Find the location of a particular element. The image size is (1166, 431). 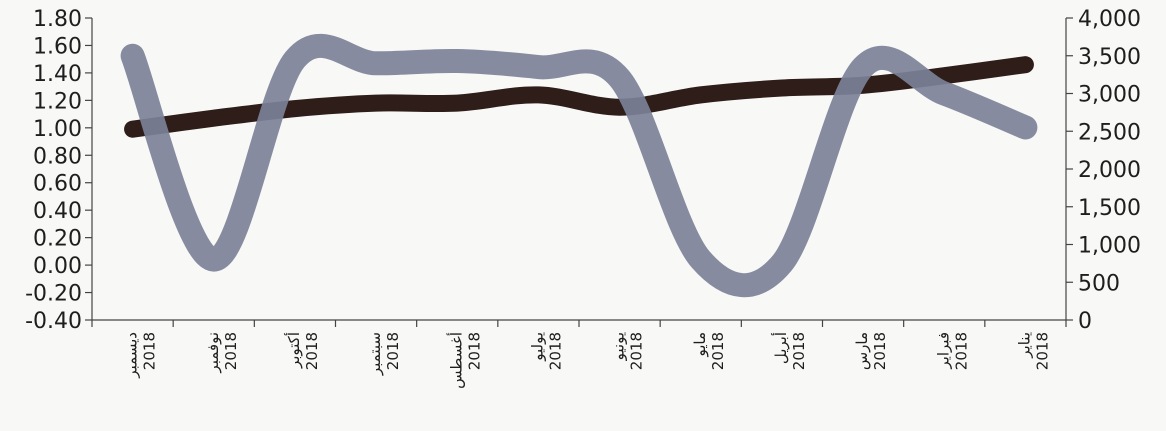

x-tick-label-text: يوليو2018 is located at coordinates (546, 351).